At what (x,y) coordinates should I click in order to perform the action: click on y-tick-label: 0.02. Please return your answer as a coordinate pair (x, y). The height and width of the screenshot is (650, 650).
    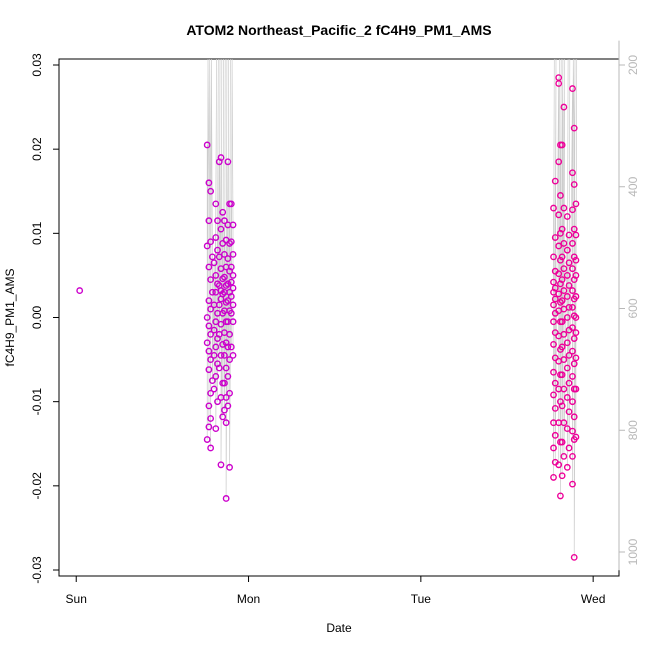
    Looking at the image, I should click on (37, 149).